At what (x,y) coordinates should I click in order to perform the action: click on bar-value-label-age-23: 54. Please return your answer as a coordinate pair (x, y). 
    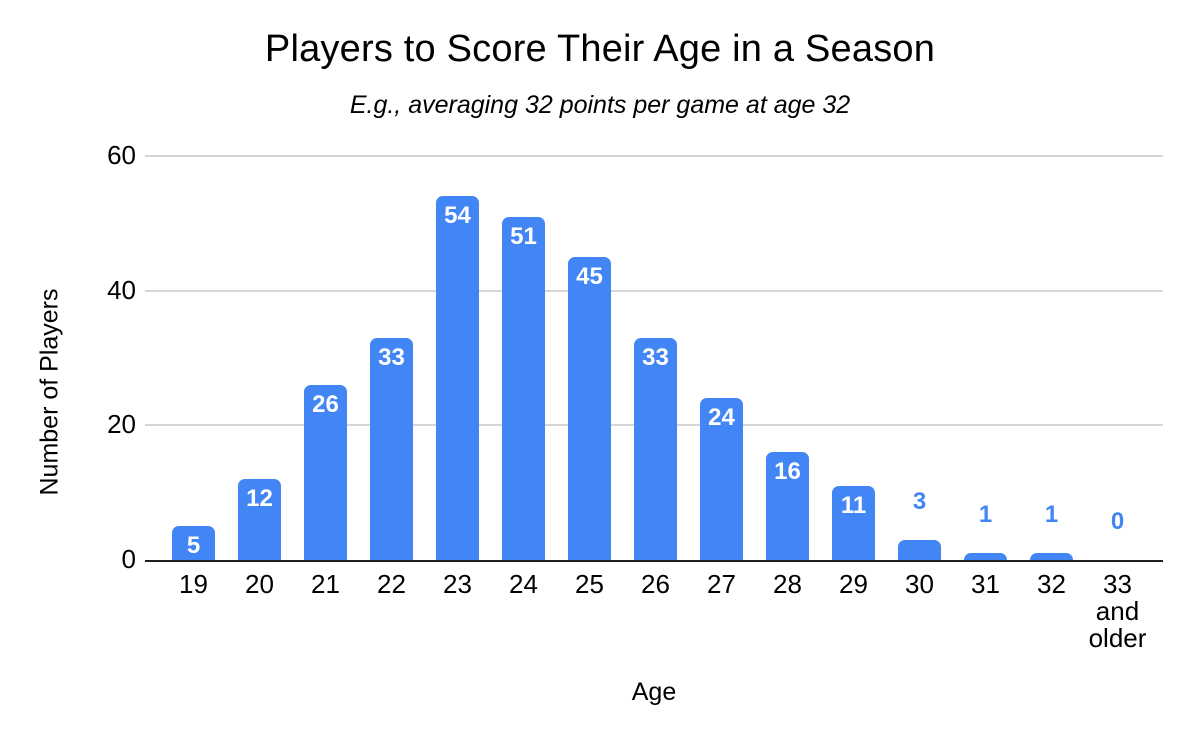
    Looking at the image, I should click on (457, 216).